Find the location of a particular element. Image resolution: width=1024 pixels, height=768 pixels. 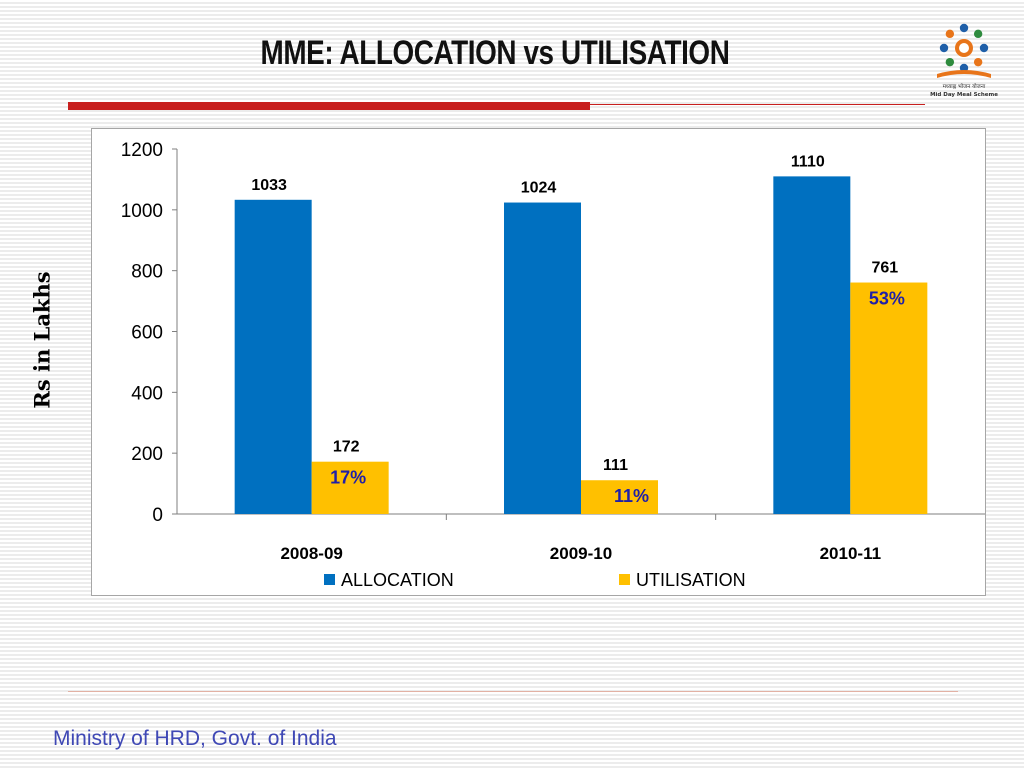

data-label: 761 is located at coordinates (884, 268).